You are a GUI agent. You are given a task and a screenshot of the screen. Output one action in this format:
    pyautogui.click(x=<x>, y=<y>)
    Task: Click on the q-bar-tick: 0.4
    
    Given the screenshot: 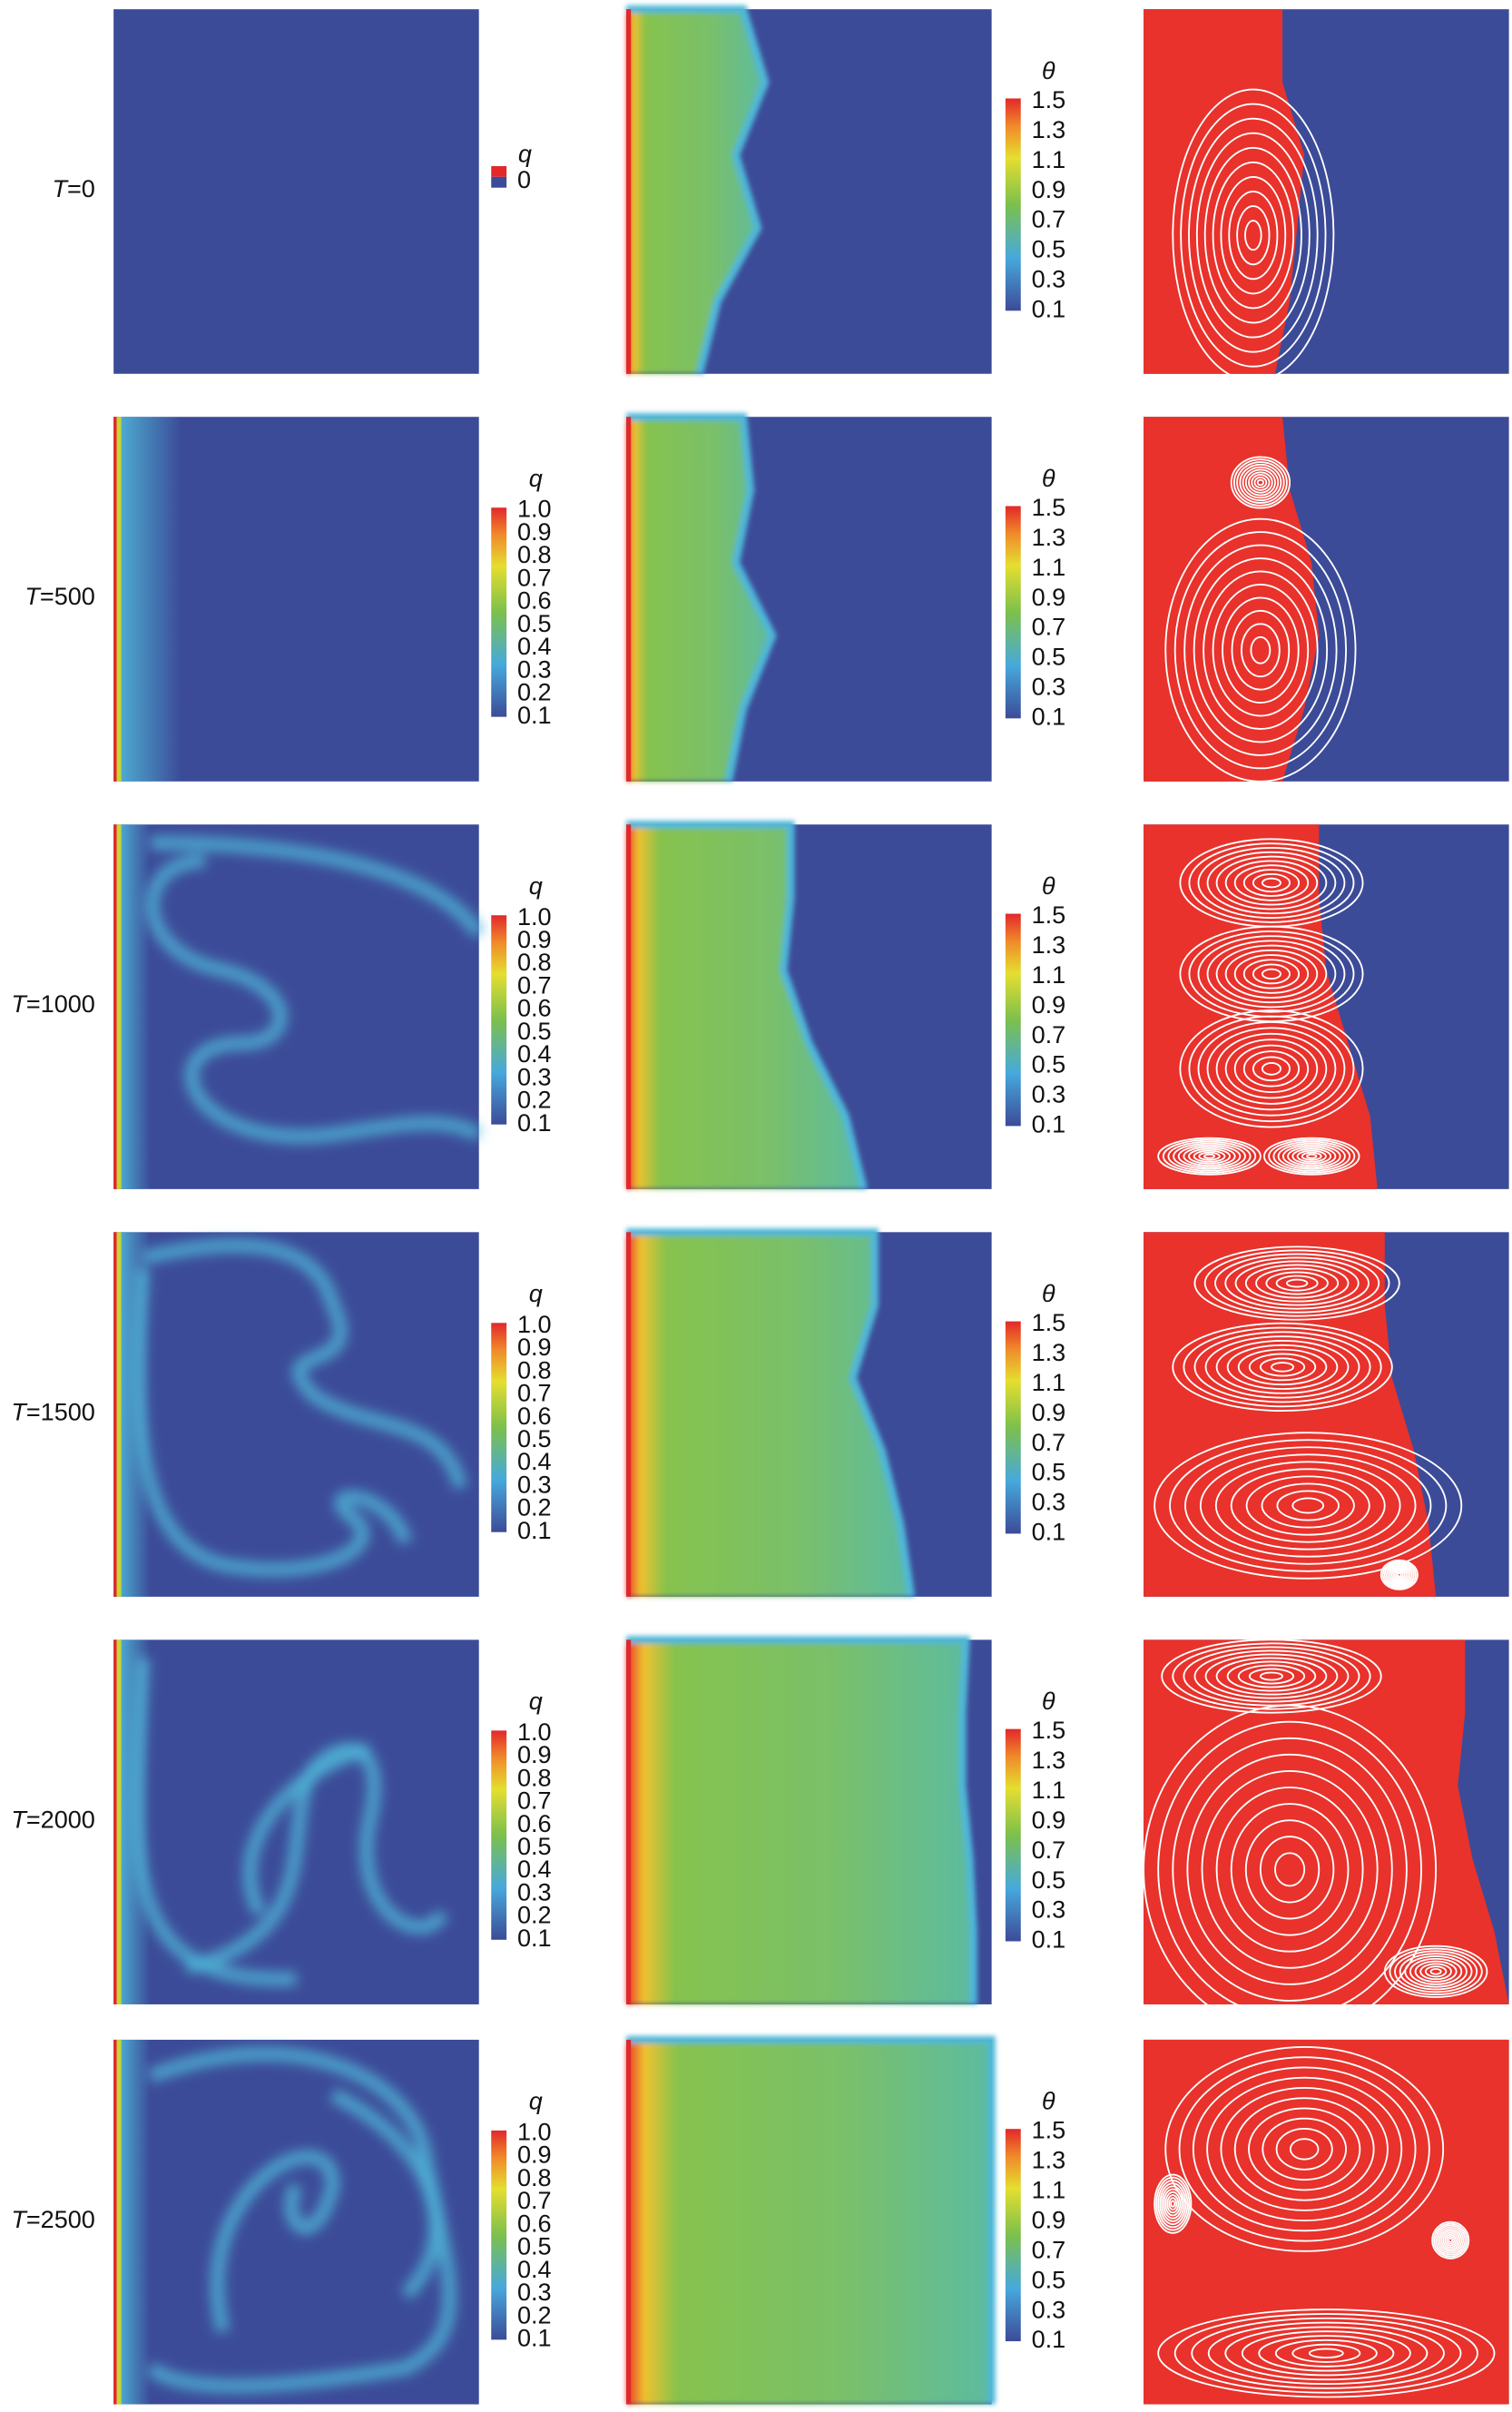 What is the action you would take?
    pyautogui.click(x=534, y=1461)
    